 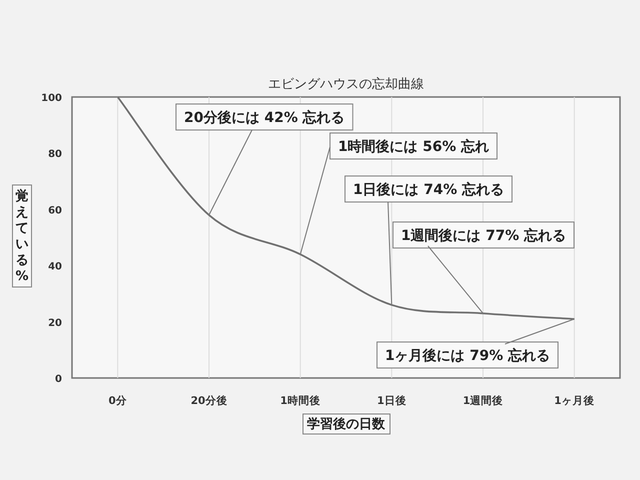 What do you see at coordinates (391, 400) in the screenshot?
I see `x-tick-label: 1日後` at bounding box center [391, 400].